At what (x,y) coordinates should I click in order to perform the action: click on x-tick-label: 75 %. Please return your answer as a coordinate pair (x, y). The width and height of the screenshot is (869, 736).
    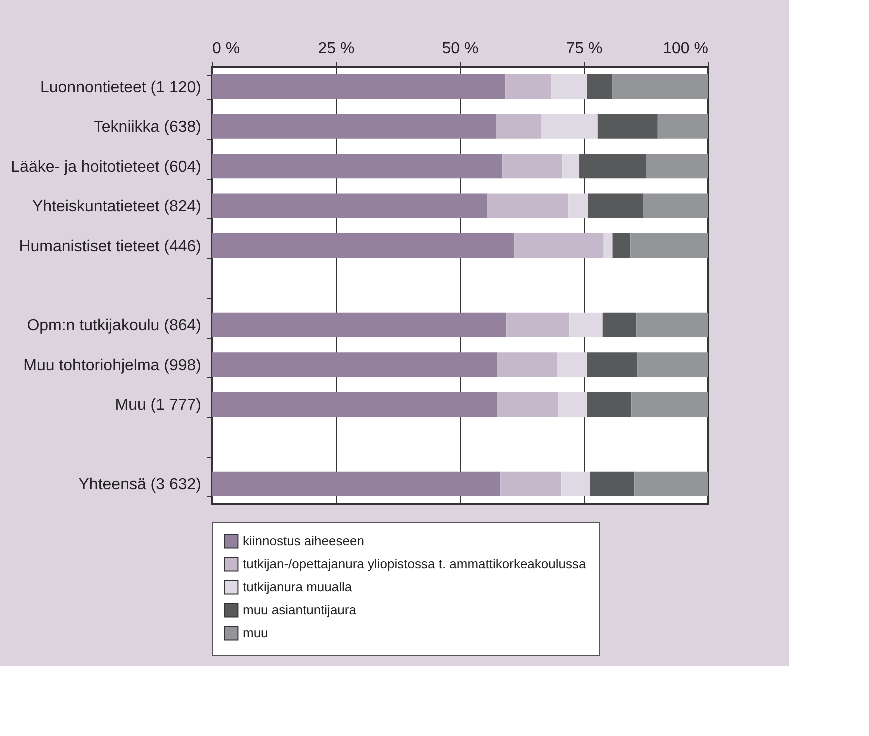
    Looking at the image, I should click on (584, 49).